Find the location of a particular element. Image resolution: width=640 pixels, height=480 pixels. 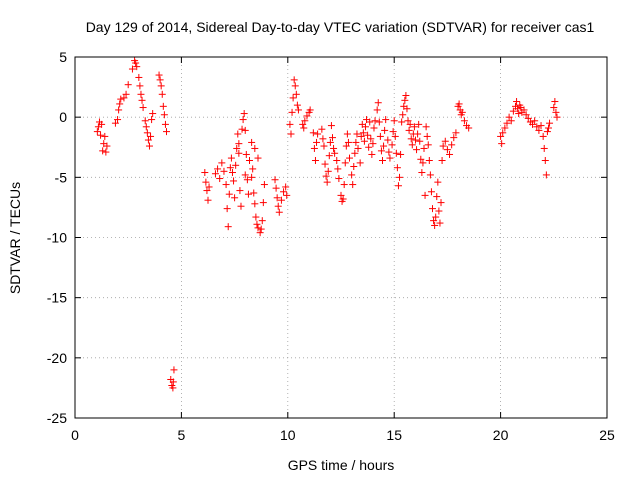

y-tick-label: -20 is located at coordinates (57, 358).